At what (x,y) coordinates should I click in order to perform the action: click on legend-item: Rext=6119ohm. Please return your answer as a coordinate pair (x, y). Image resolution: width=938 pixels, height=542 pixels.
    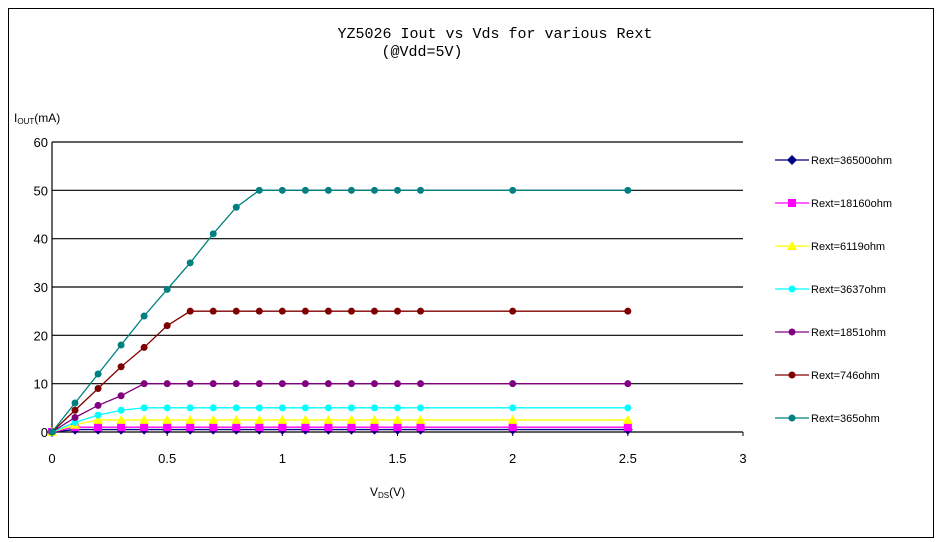
    Looking at the image, I should click on (830, 247).